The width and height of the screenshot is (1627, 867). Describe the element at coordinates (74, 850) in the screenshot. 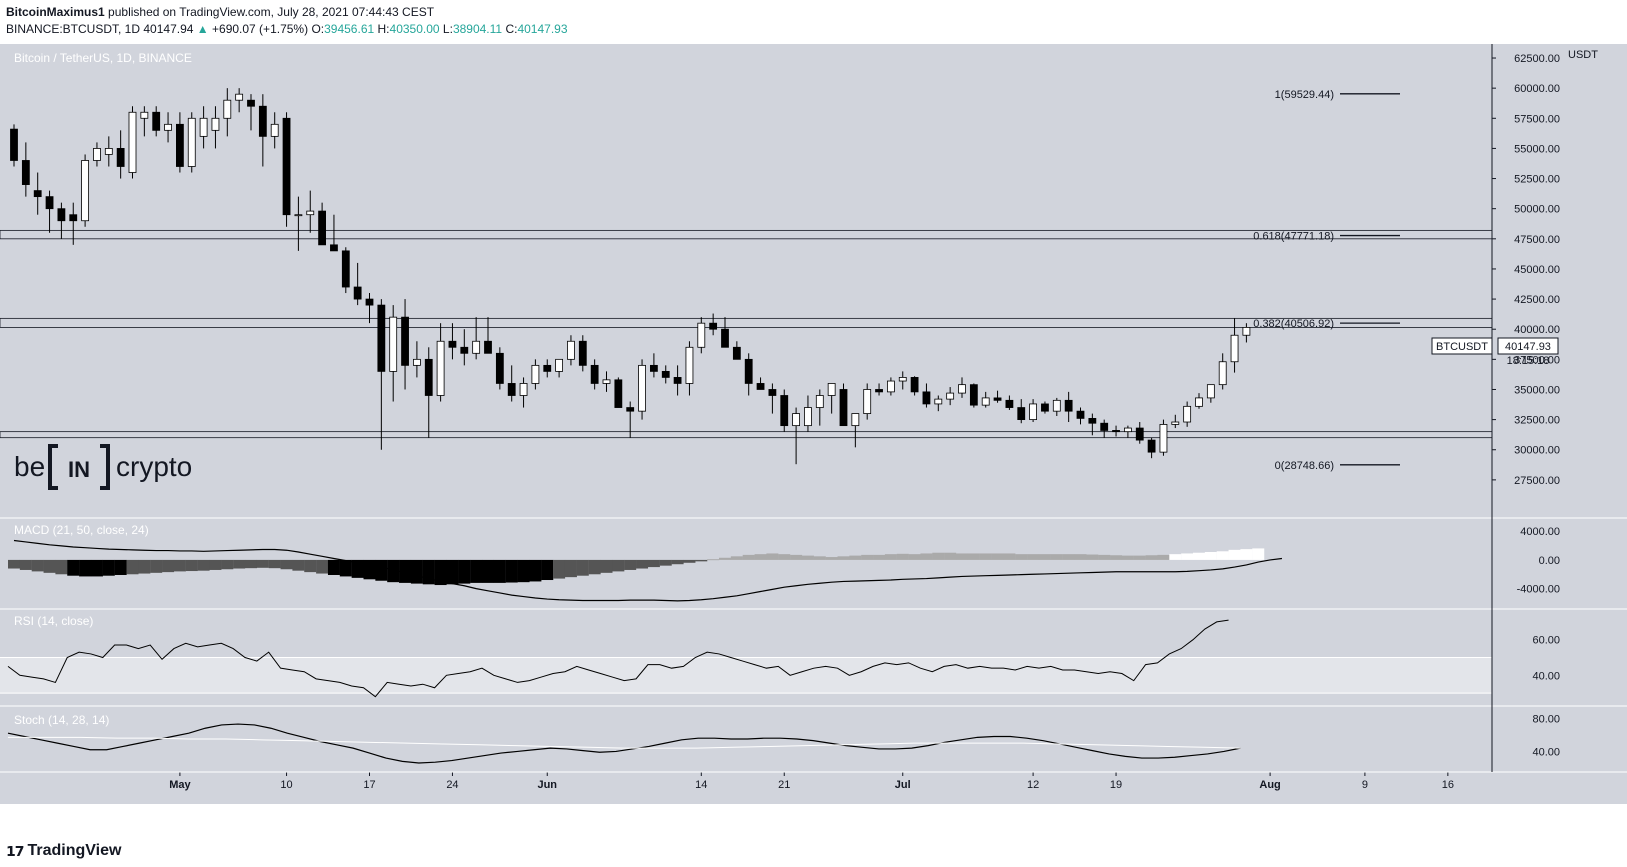

I see `footer-brand: TradingView` at that location.